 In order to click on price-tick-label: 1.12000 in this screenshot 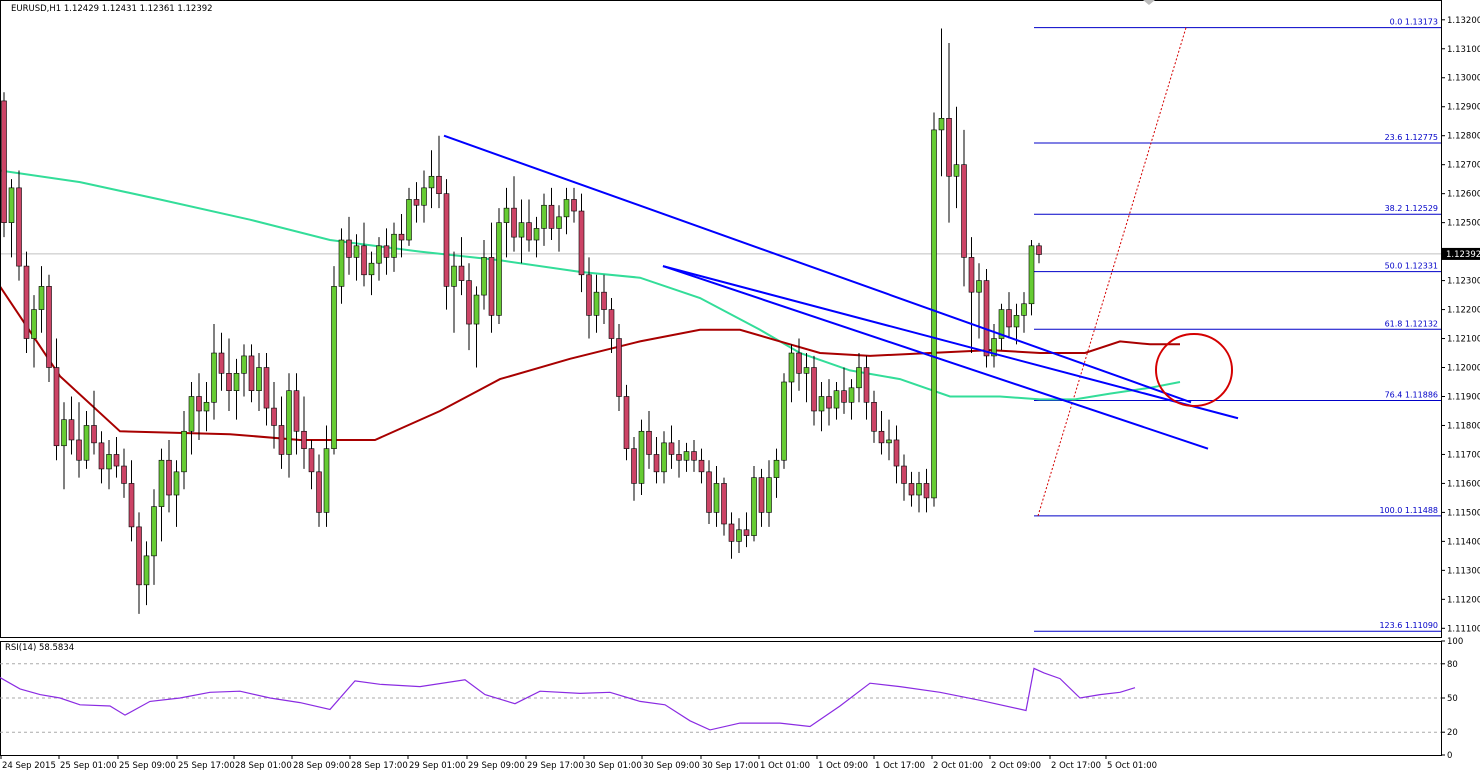, I will do `click(1463, 369)`.